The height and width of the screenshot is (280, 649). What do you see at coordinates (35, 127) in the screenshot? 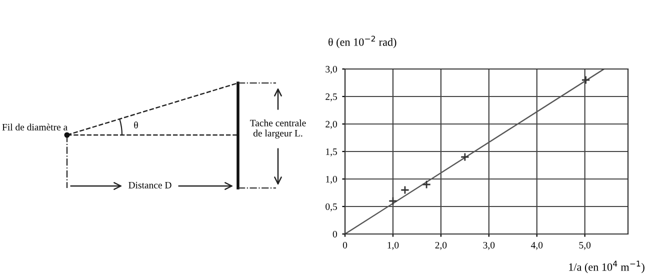
I see `text: Fil de diamètre a` at bounding box center [35, 127].